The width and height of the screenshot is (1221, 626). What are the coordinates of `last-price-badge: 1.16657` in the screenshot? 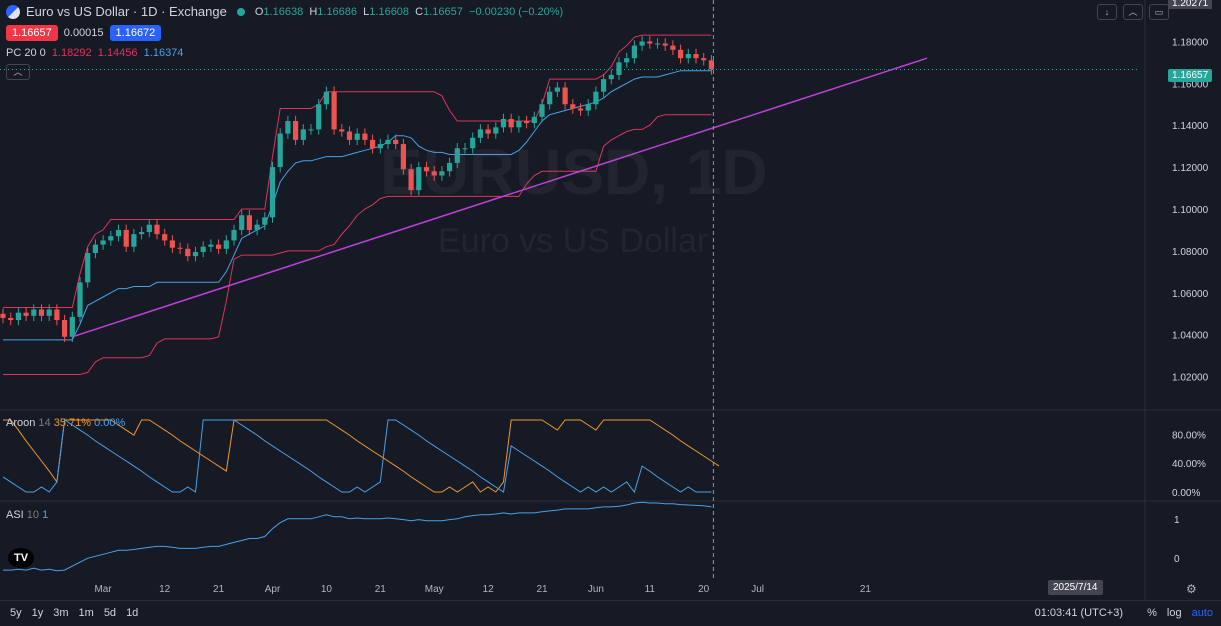 It's located at (1190, 75).